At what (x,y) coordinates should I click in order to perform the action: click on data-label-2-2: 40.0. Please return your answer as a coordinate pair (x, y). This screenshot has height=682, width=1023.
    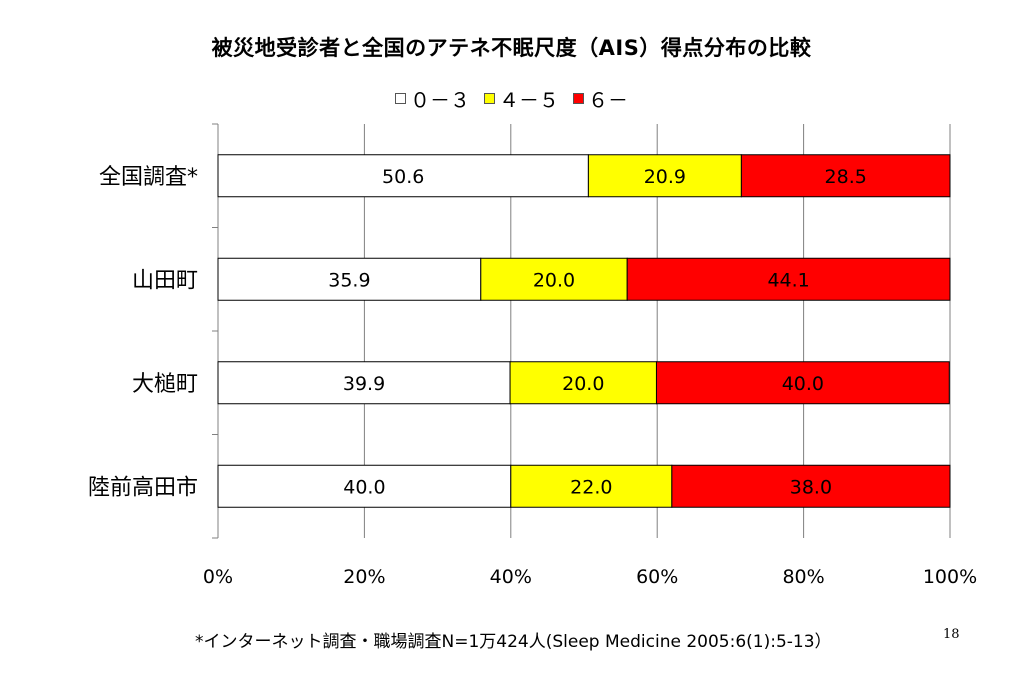
    Looking at the image, I should click on (803, 384).